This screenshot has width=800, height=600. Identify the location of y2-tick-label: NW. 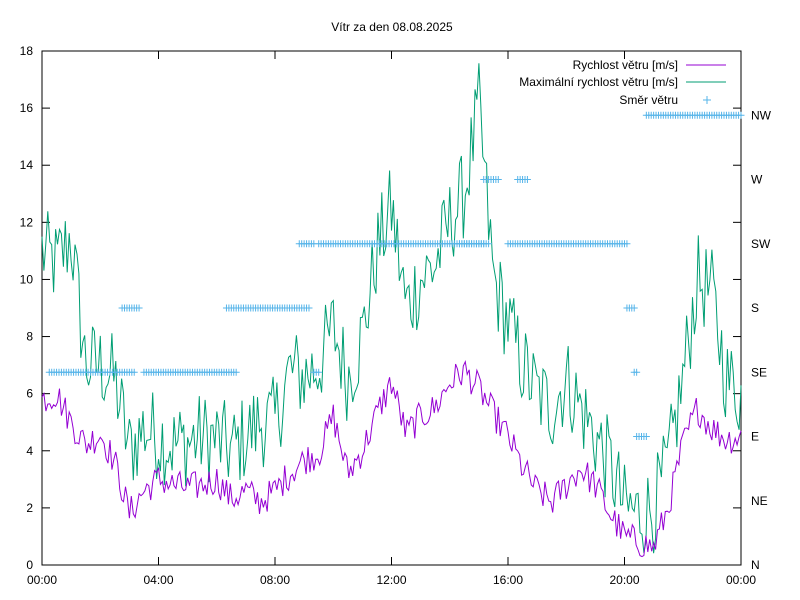
(761, 115).